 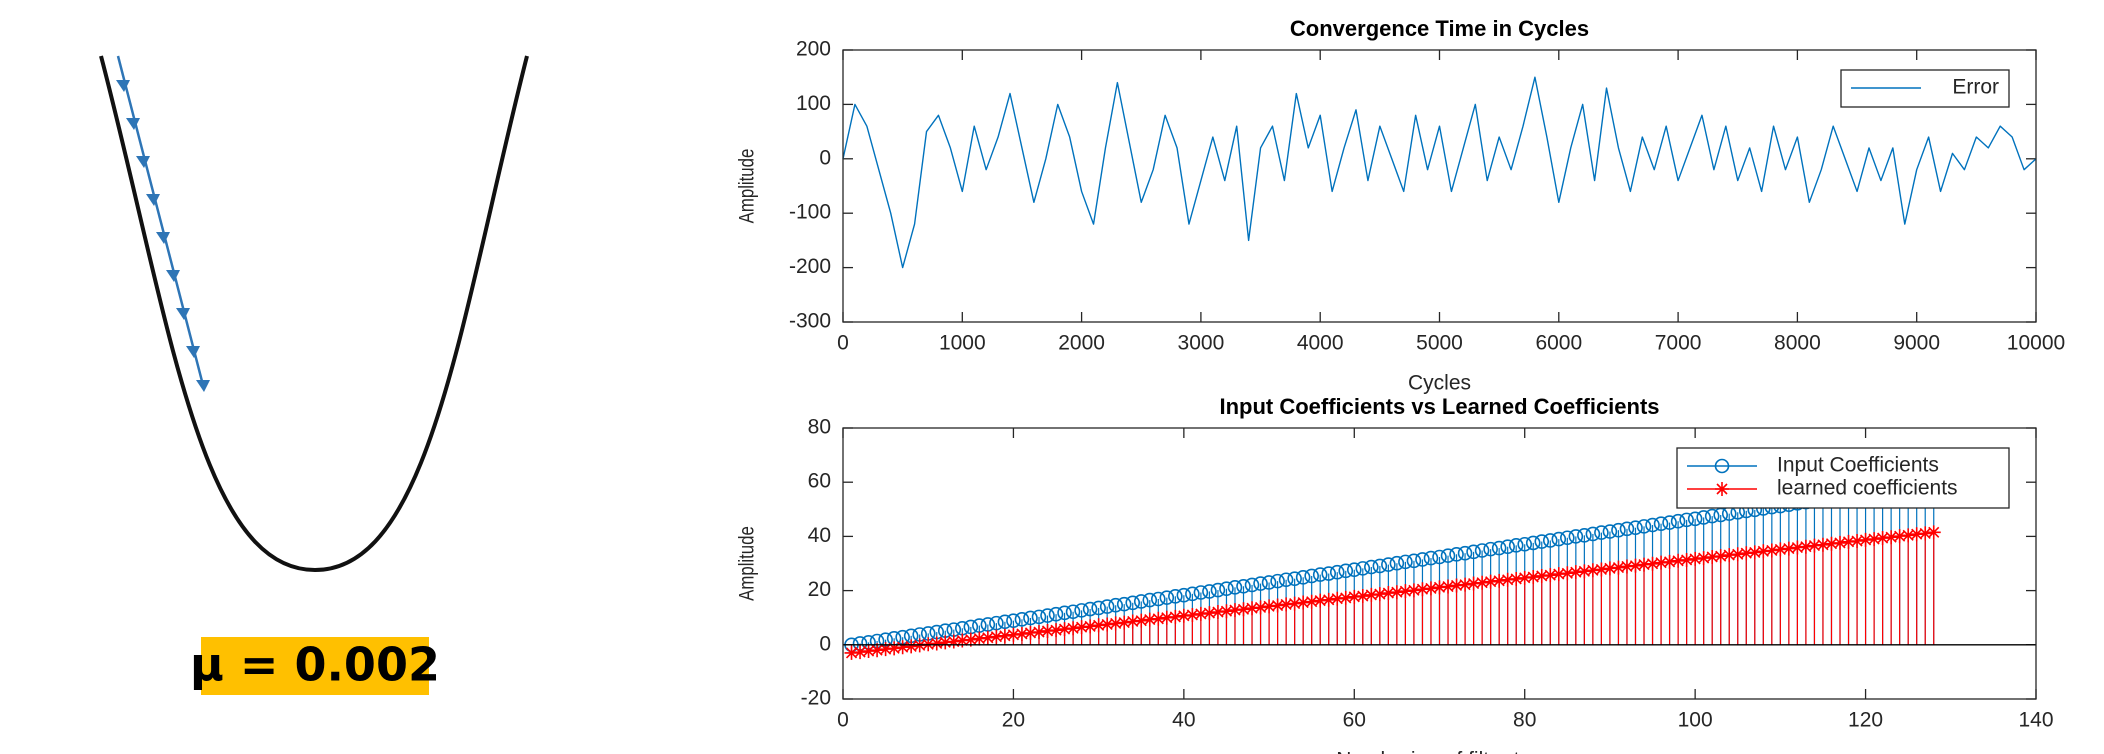 What do you see at coordinates (843, 343) in the screenshot?
I see `x-tick-label: 0` at bounding box center [843, 343].